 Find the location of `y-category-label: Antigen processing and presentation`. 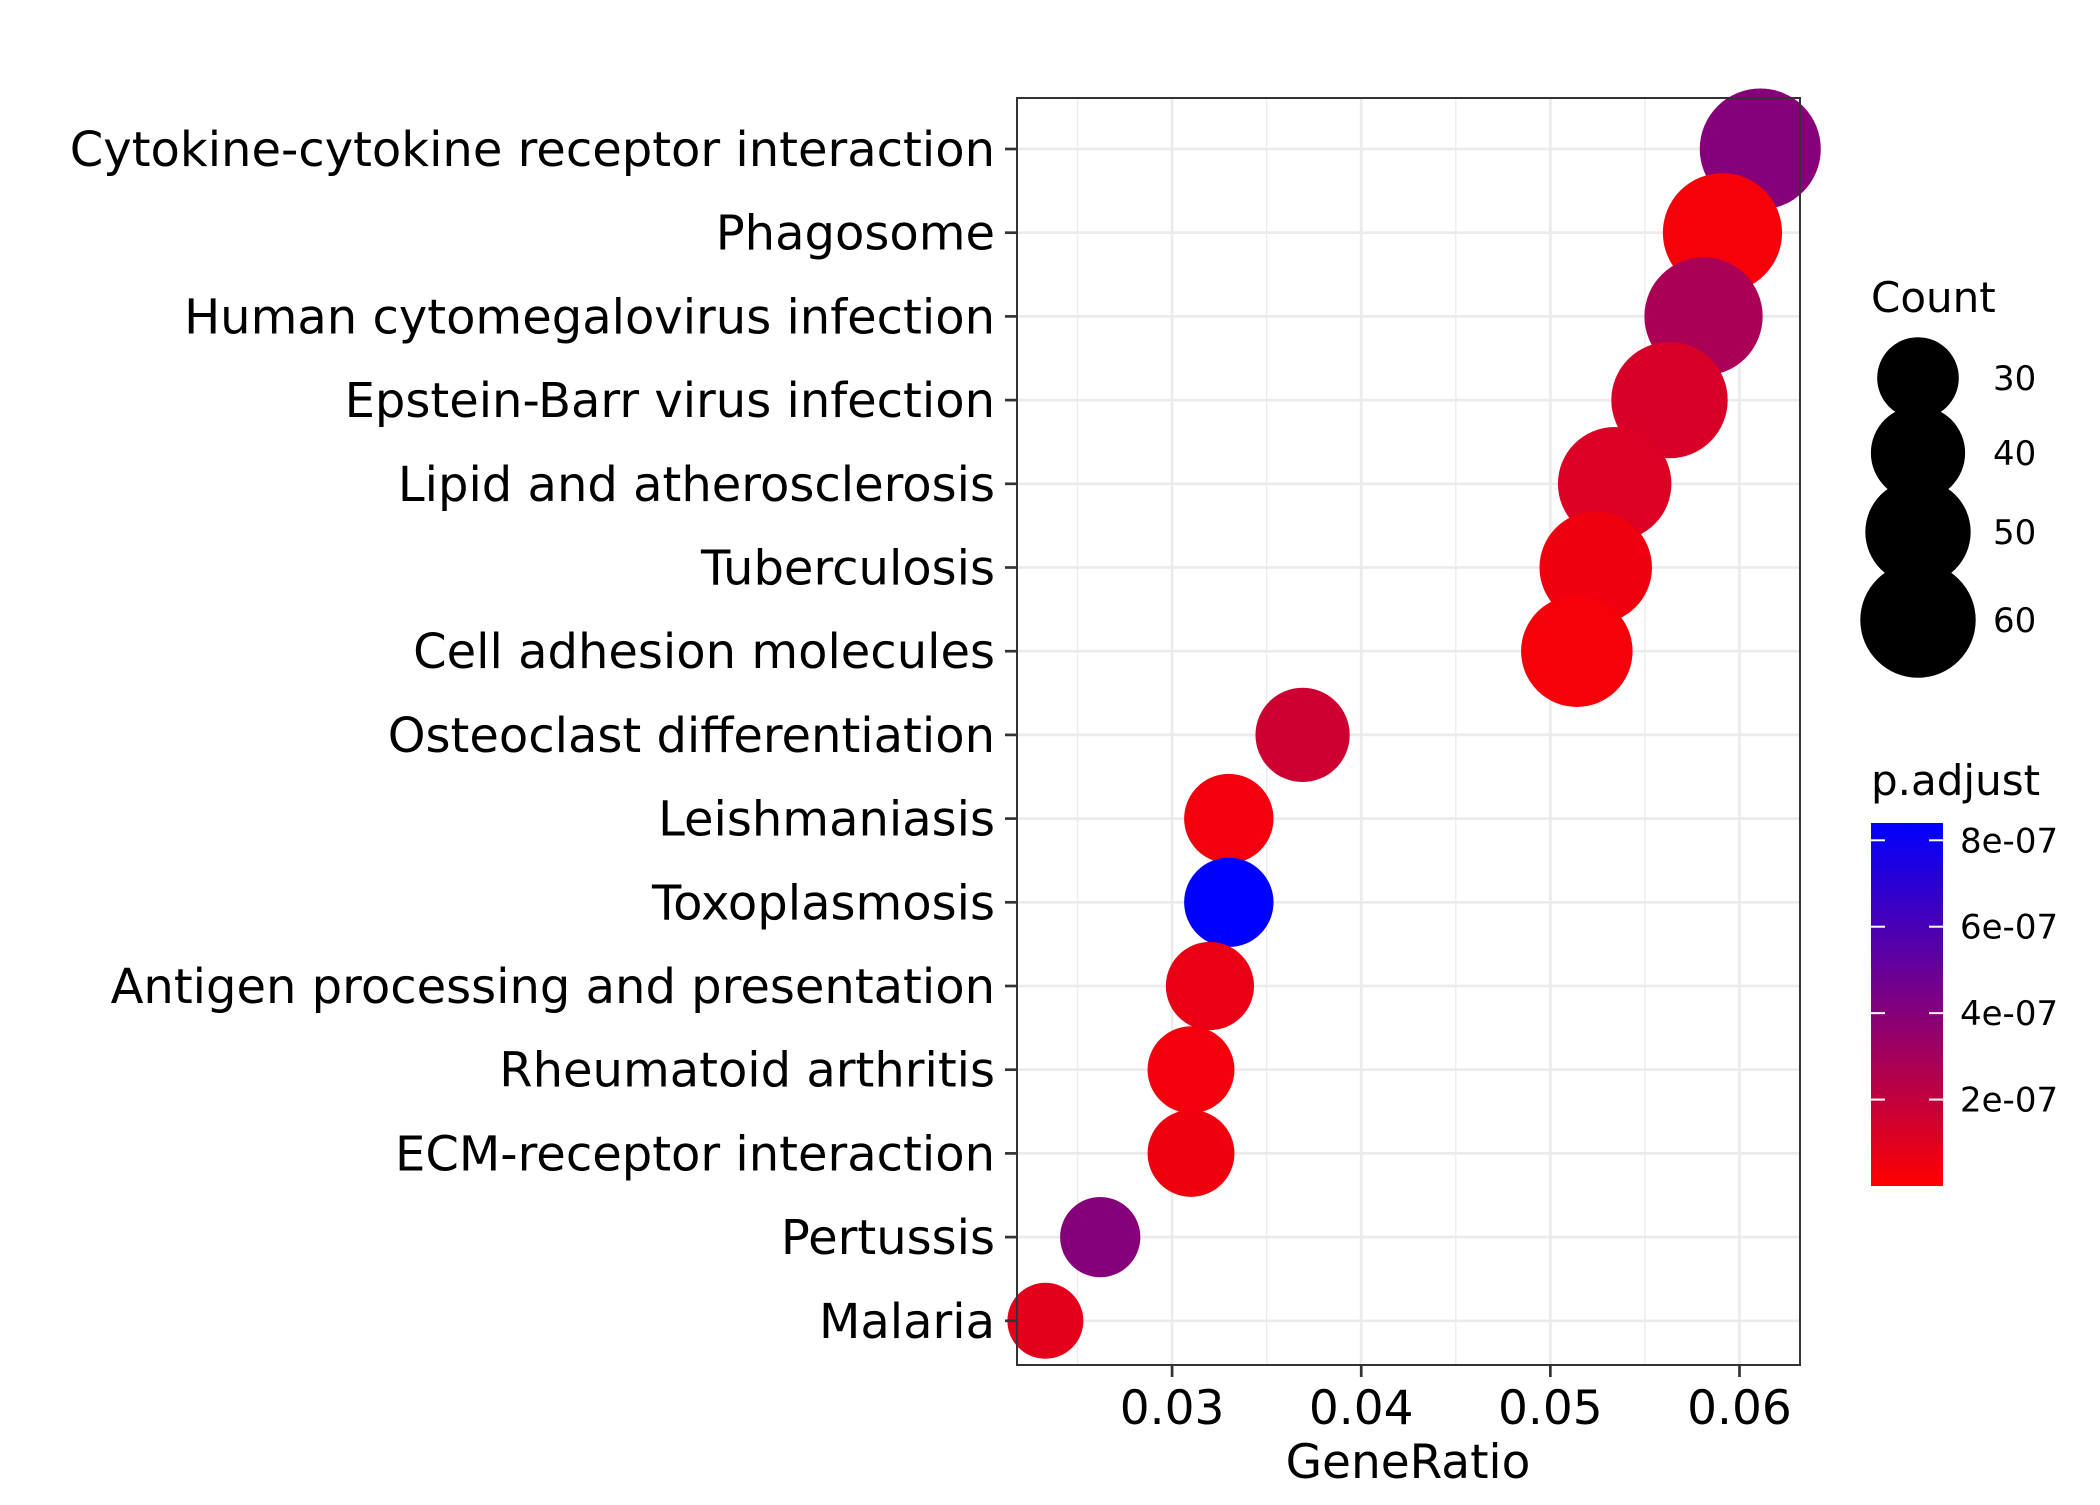

y-category-label: Antigen processing and presentation is located at coordinates (553, 987).